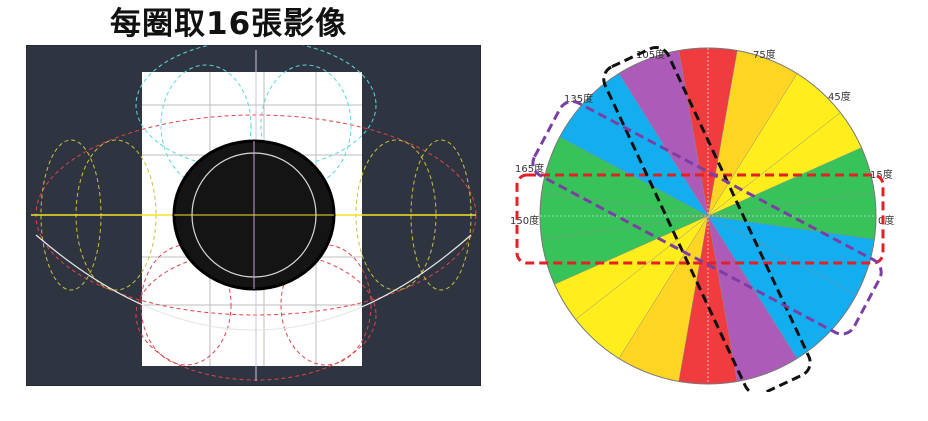  I want to click on label-45deg: 45度, so click(839, 96).